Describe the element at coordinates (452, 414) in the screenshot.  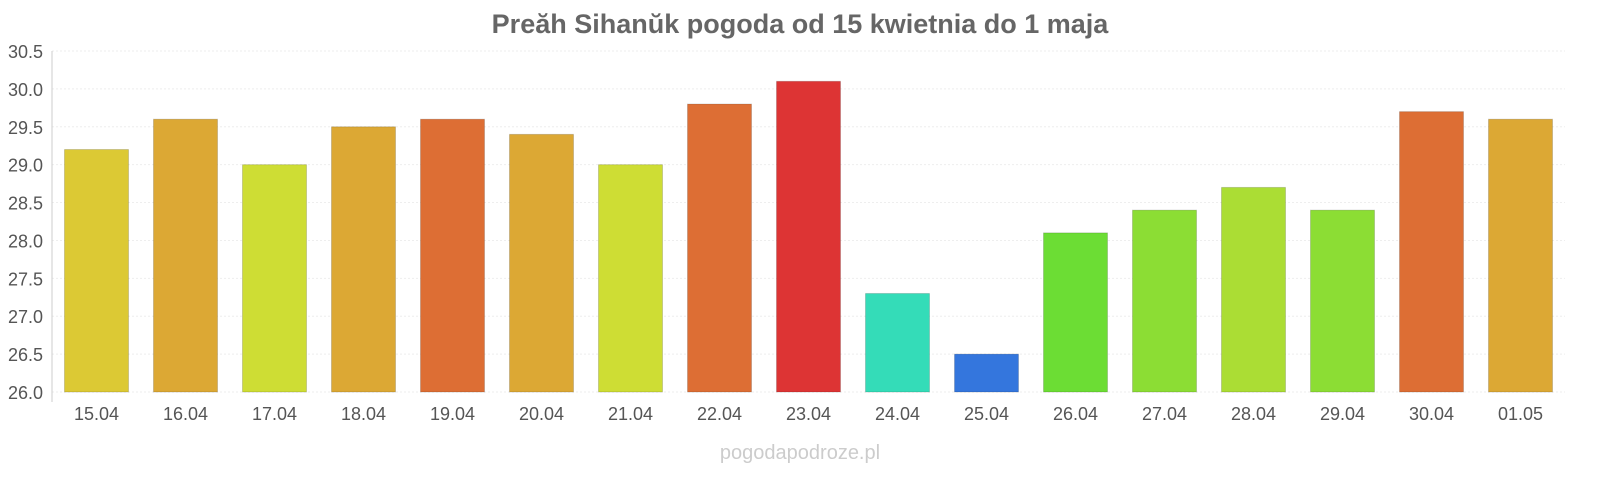
I see `x-tick-label: 19.04` at that location.